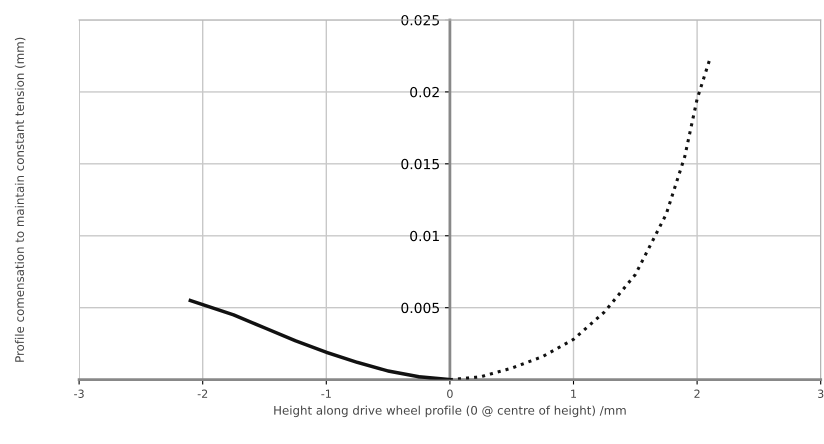 The width and height of the screenshot is (824, 444). What do you see at coordinates (79, 394) in the screenshot?
I see `x-tick-label: -3` at bounding box center [79, 394].